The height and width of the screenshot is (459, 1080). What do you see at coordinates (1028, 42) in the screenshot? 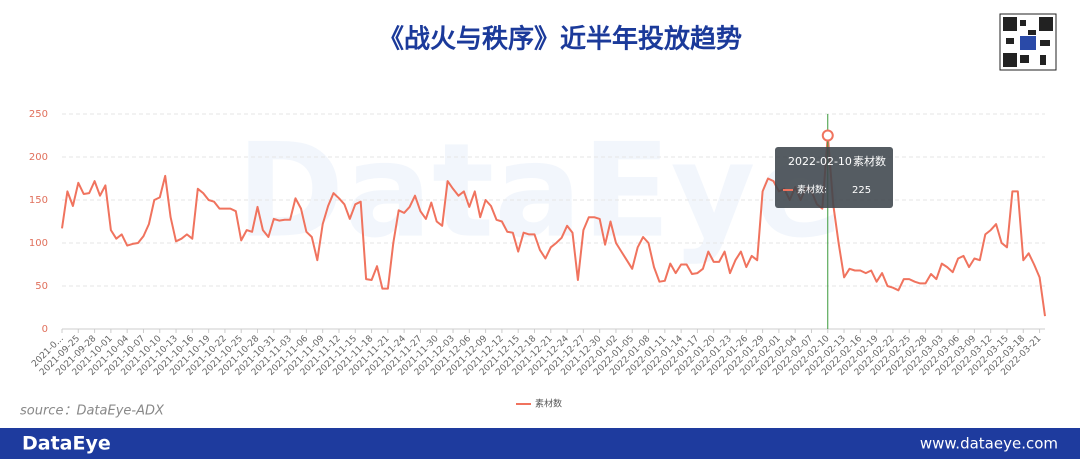
I see `qr-code` at bounding box center [1028, 42].